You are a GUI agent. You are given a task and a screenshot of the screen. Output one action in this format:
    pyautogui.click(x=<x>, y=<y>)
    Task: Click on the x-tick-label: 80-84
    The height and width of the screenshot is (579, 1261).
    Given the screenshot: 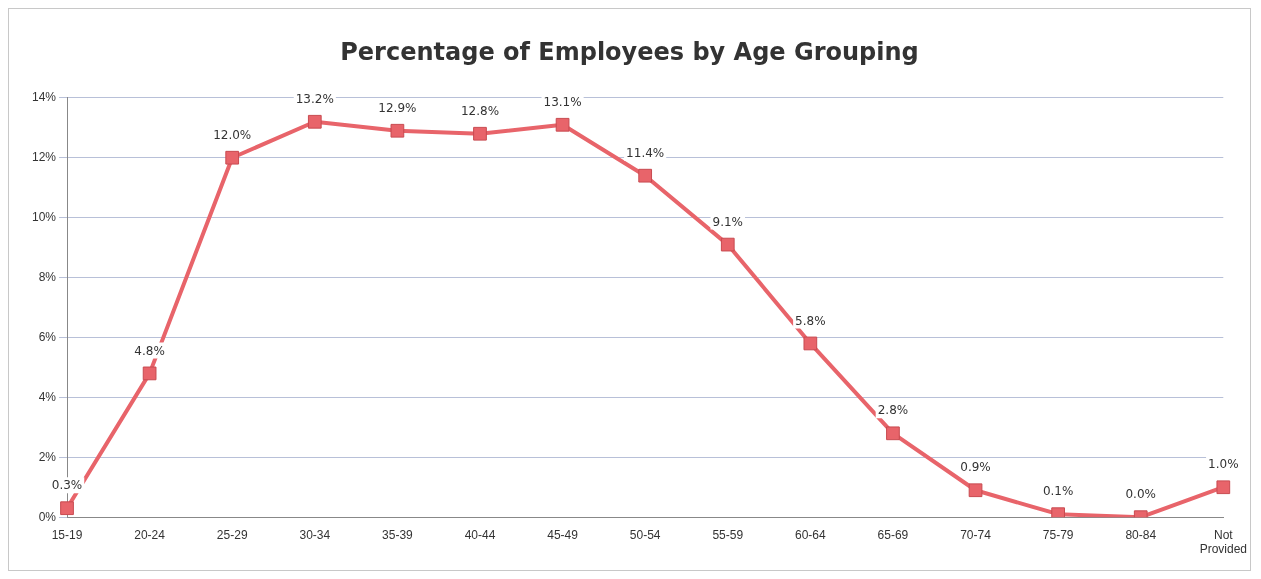 What is the action you would take?
    pyautogui.click(x=1141, y=534)
    